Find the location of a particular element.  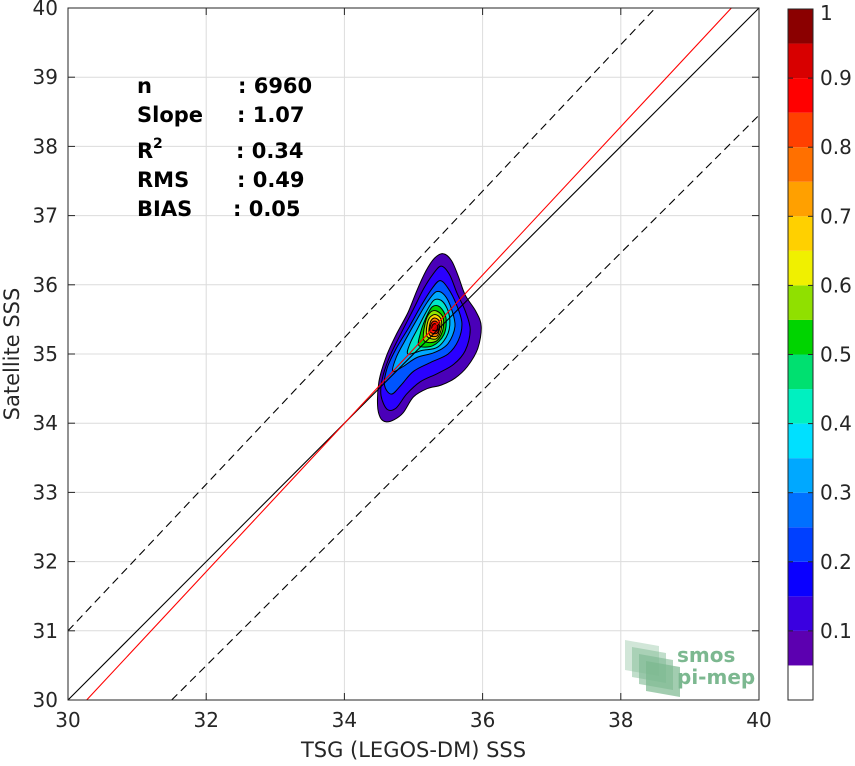

y-tick-label: 39 is located at coordinates (45, 77).